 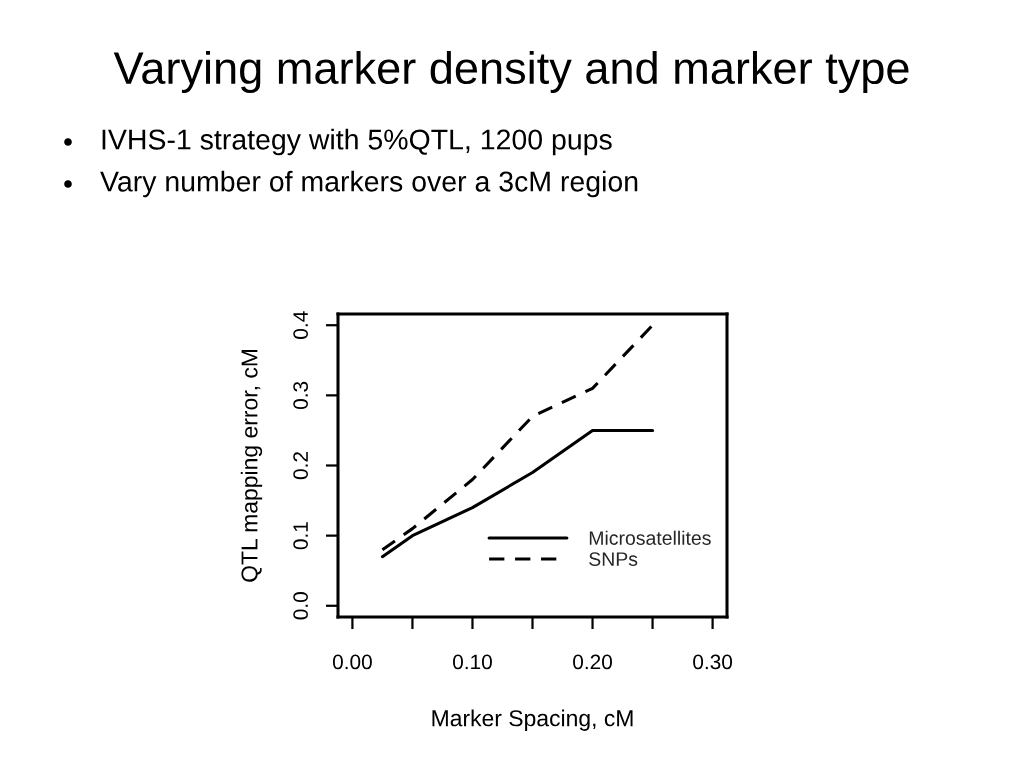 What do you see at coordinates (300, 606) in the screenshot?
I see `y-tick-label: 0.0` at bounding box center [300, 606].